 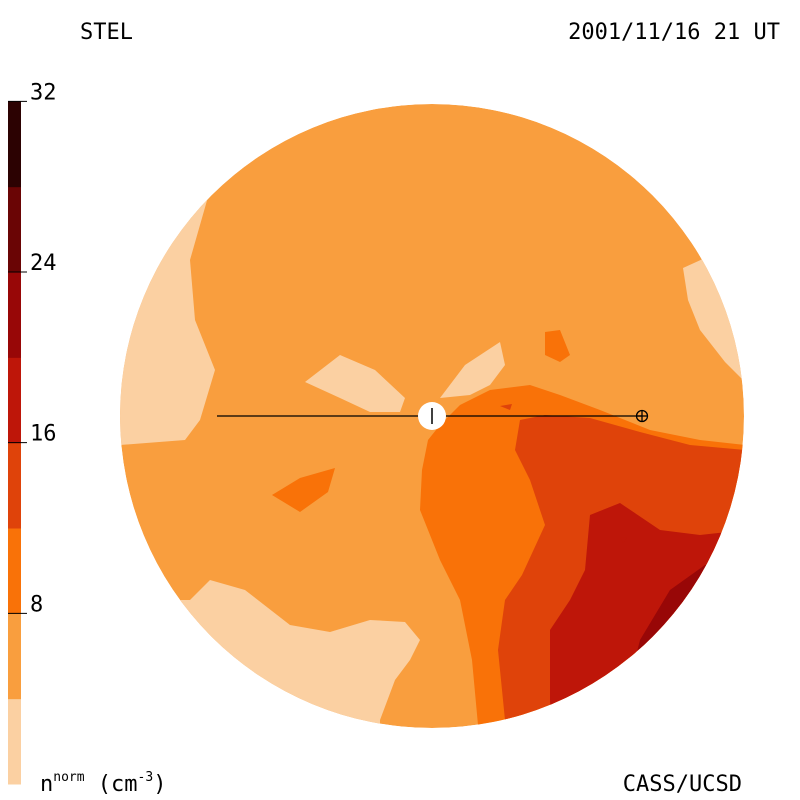 I want to click on colorbar-tick-label: 16, so click(x=43, y=434).